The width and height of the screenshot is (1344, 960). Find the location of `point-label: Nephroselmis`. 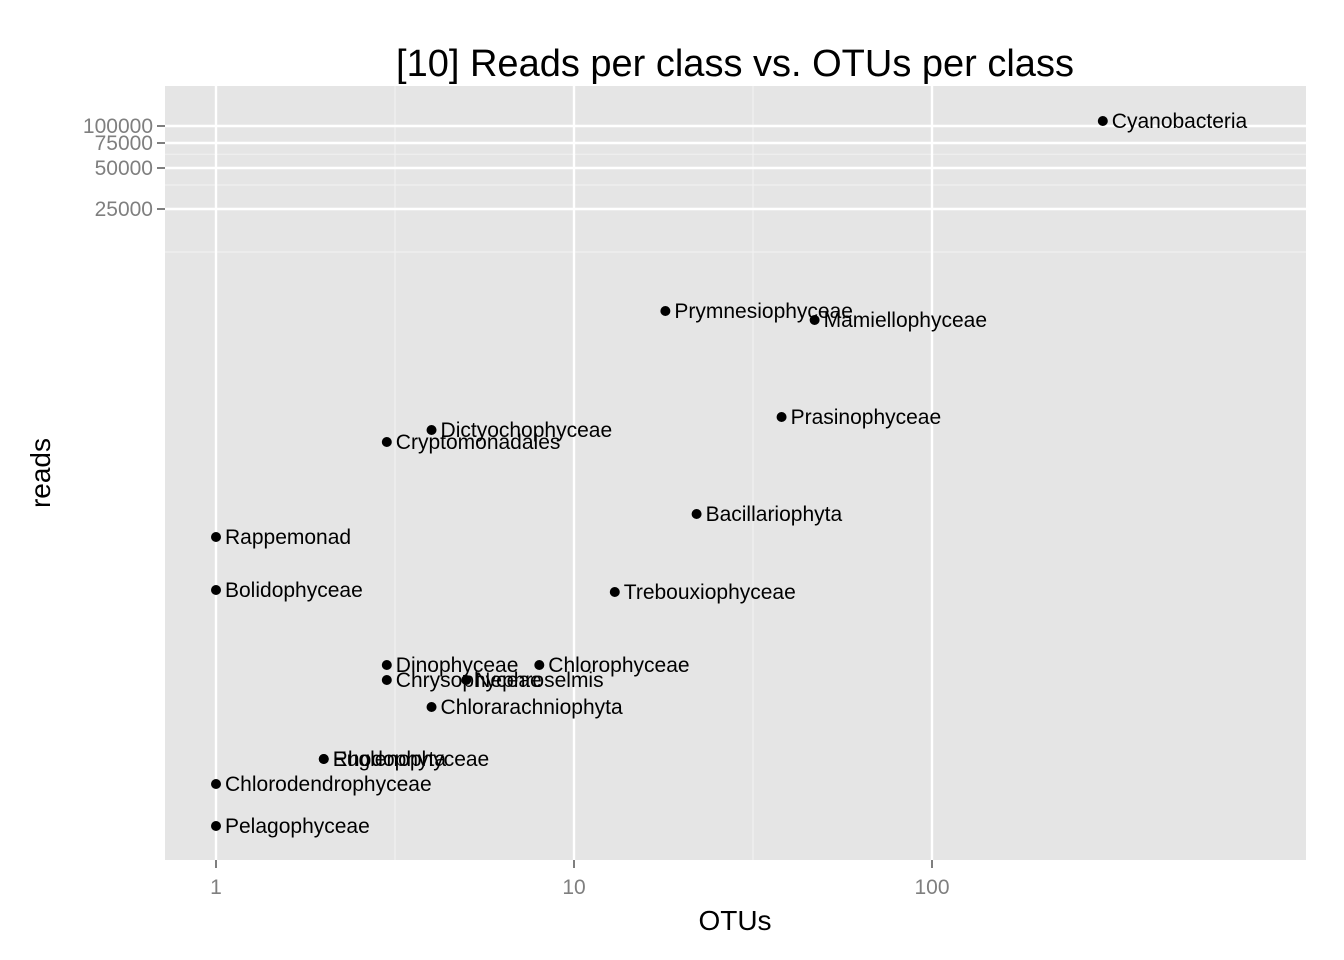

point-label: Nephroselmis is located at coordinates (539, 680).